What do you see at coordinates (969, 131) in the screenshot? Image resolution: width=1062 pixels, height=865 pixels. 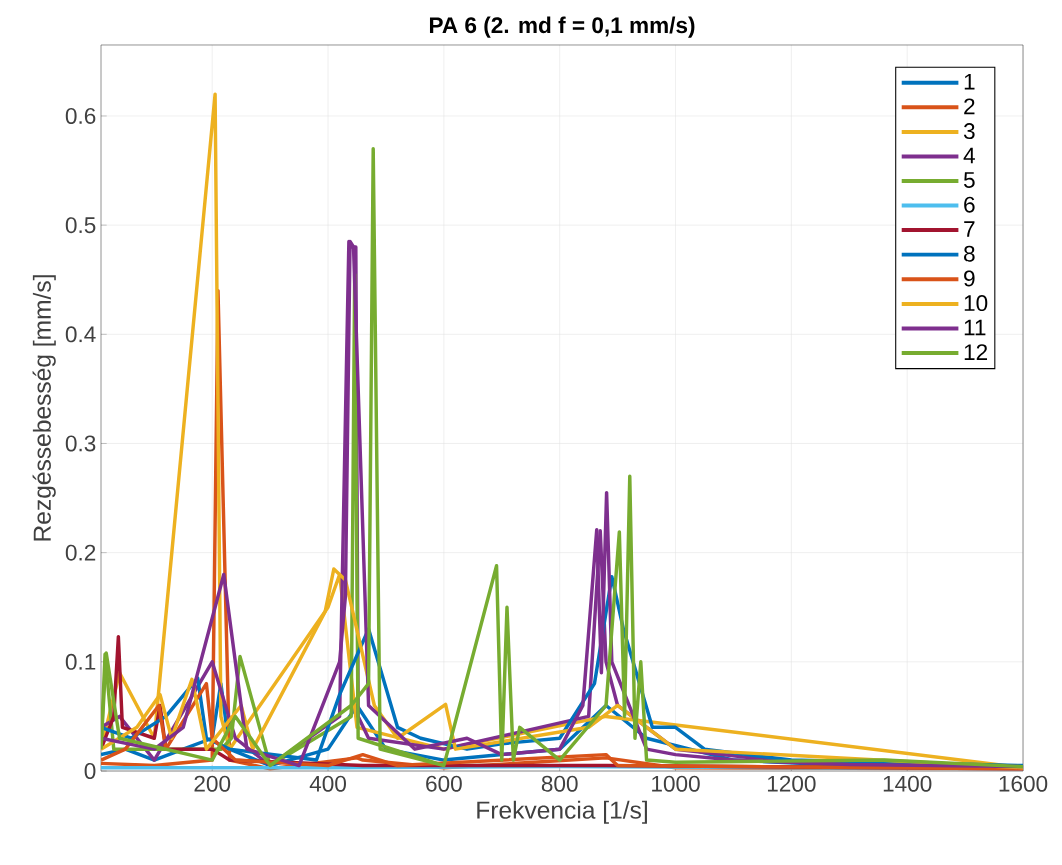 I see `legend-label: 3` at bounding box center [969, 131].